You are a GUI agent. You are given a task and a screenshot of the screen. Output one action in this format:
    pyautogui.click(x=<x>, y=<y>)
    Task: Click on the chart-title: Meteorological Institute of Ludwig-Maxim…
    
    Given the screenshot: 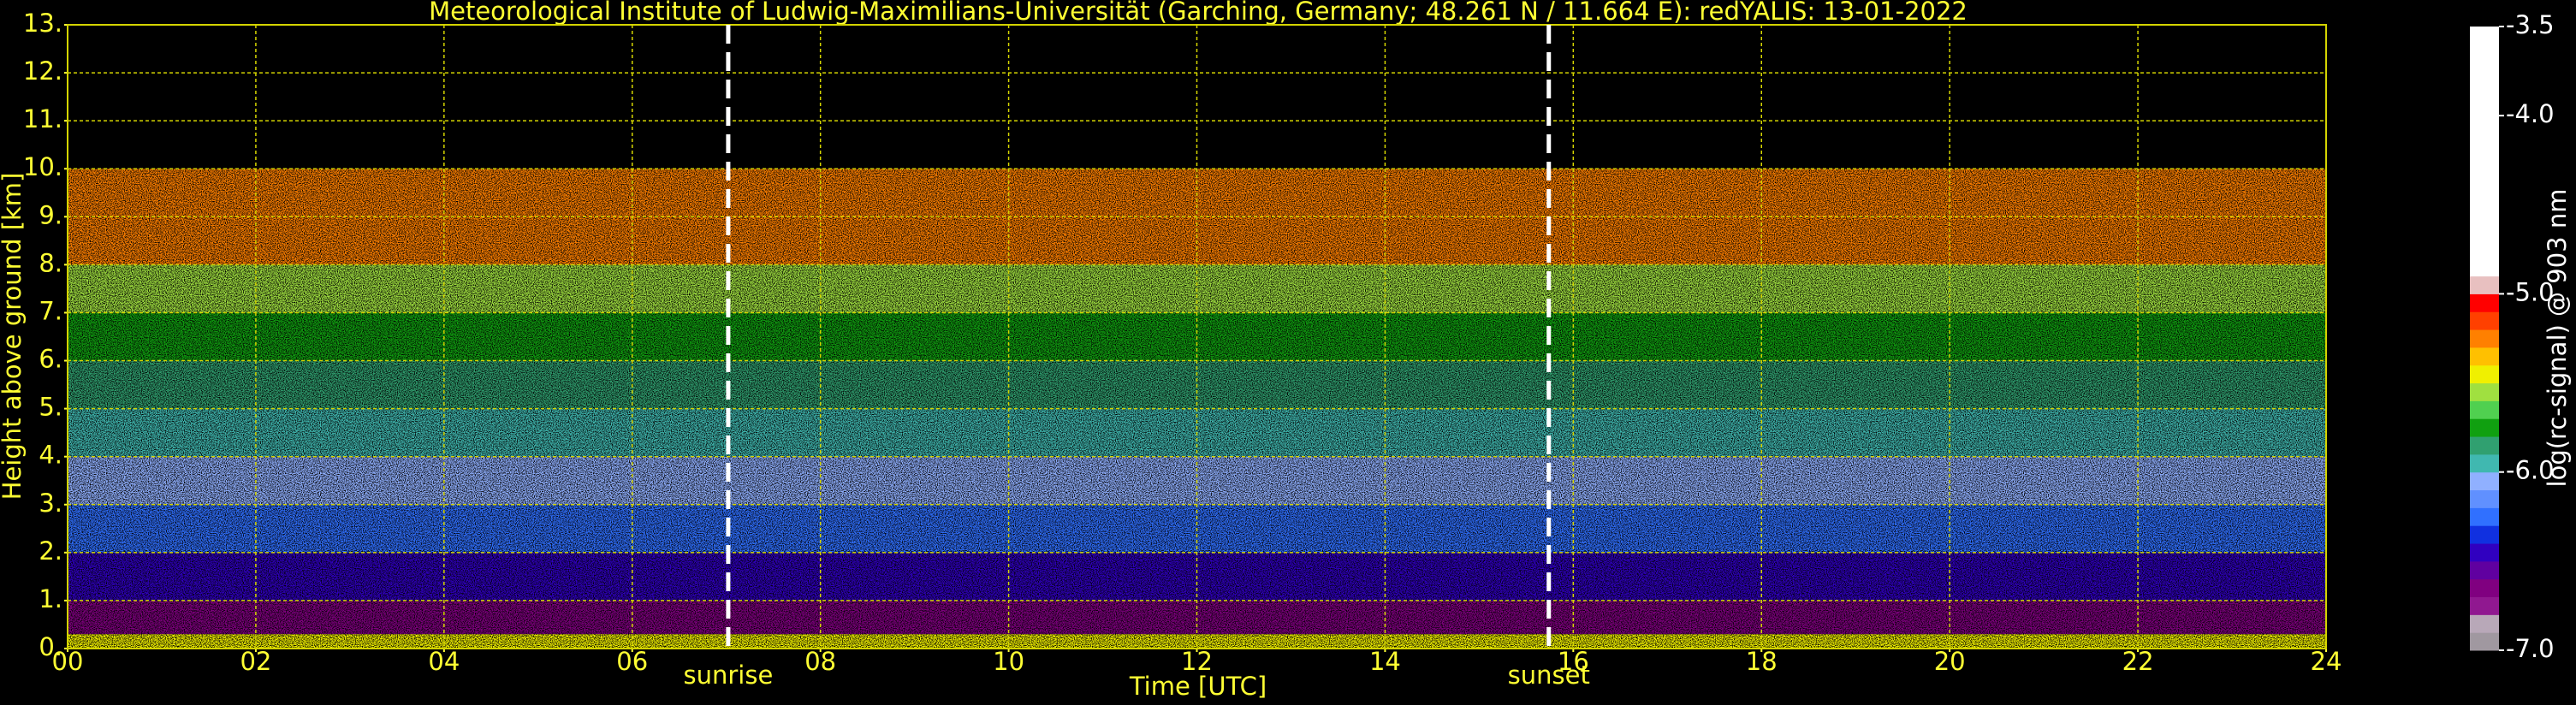 What is the action you would take?
    pyautogui.click(x=1198, y=13)
    